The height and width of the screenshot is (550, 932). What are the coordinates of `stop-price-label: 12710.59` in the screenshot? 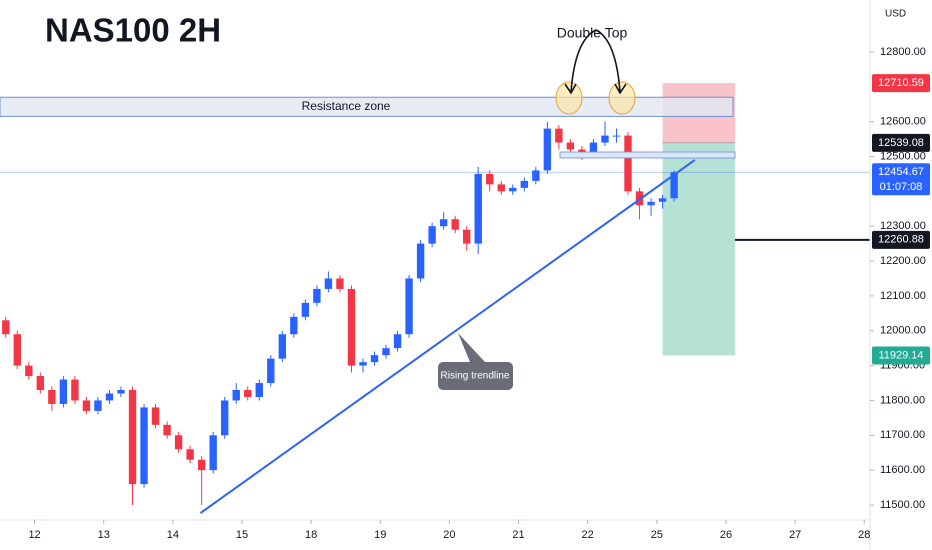 It's located at (901, 83).